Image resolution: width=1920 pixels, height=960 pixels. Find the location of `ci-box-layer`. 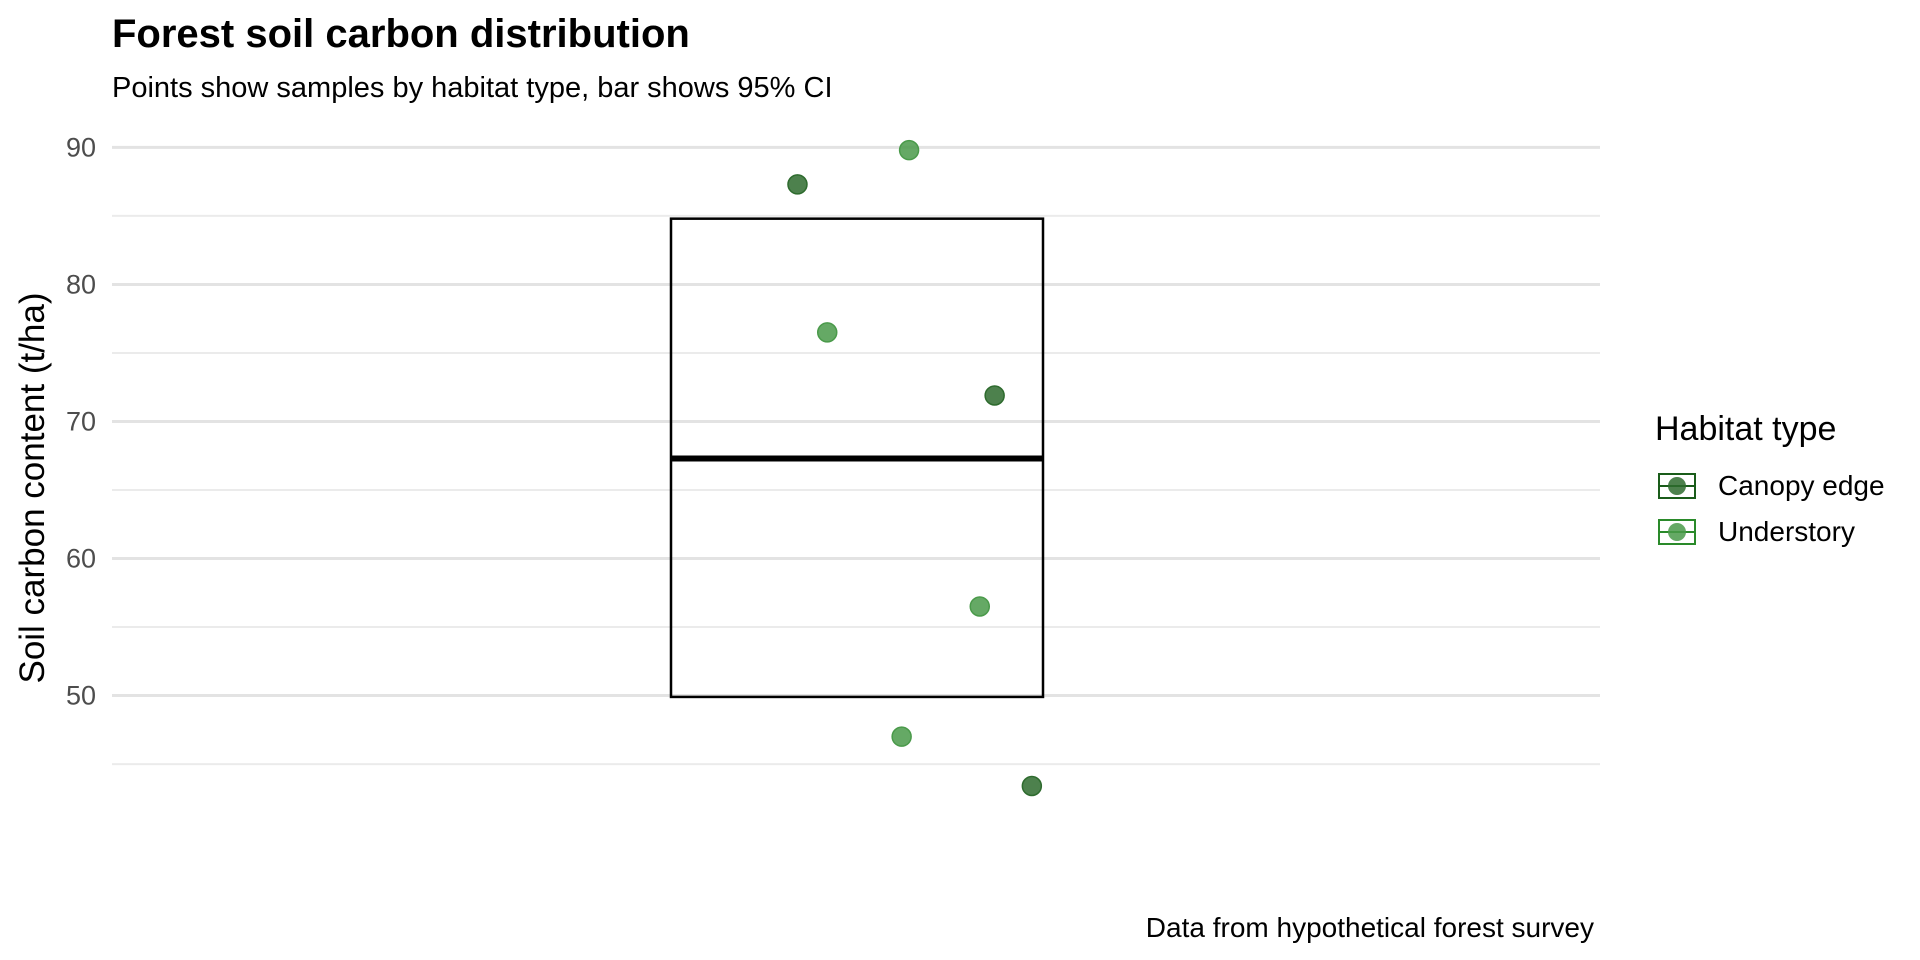

ci-box-layer is located at coordinates (857, 458).